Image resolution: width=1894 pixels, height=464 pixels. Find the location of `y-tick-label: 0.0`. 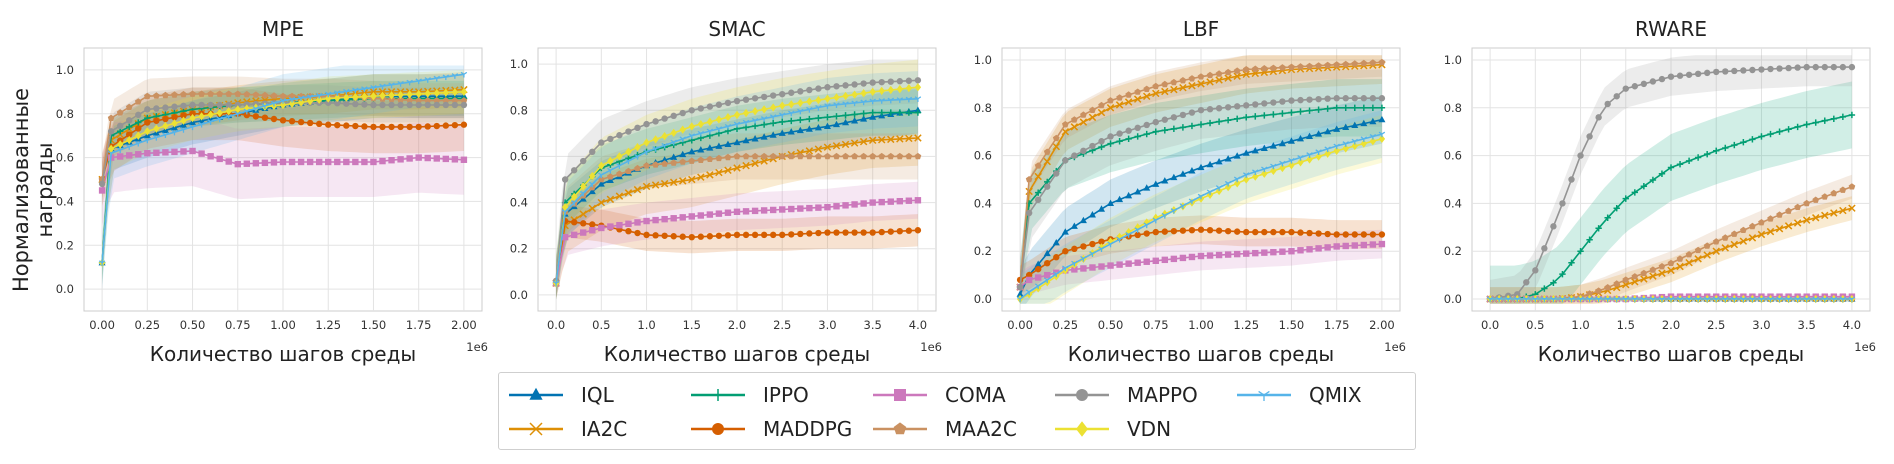

y-tick-label: 0.0 is located at coordinates (1453, 299).